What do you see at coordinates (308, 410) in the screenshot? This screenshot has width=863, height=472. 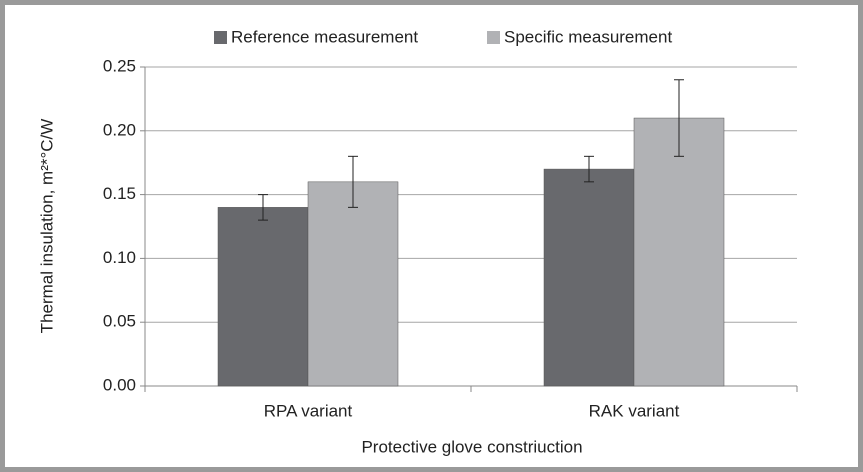 I see `x-tick-label: RPA variant` at bounding box center [308, 410].